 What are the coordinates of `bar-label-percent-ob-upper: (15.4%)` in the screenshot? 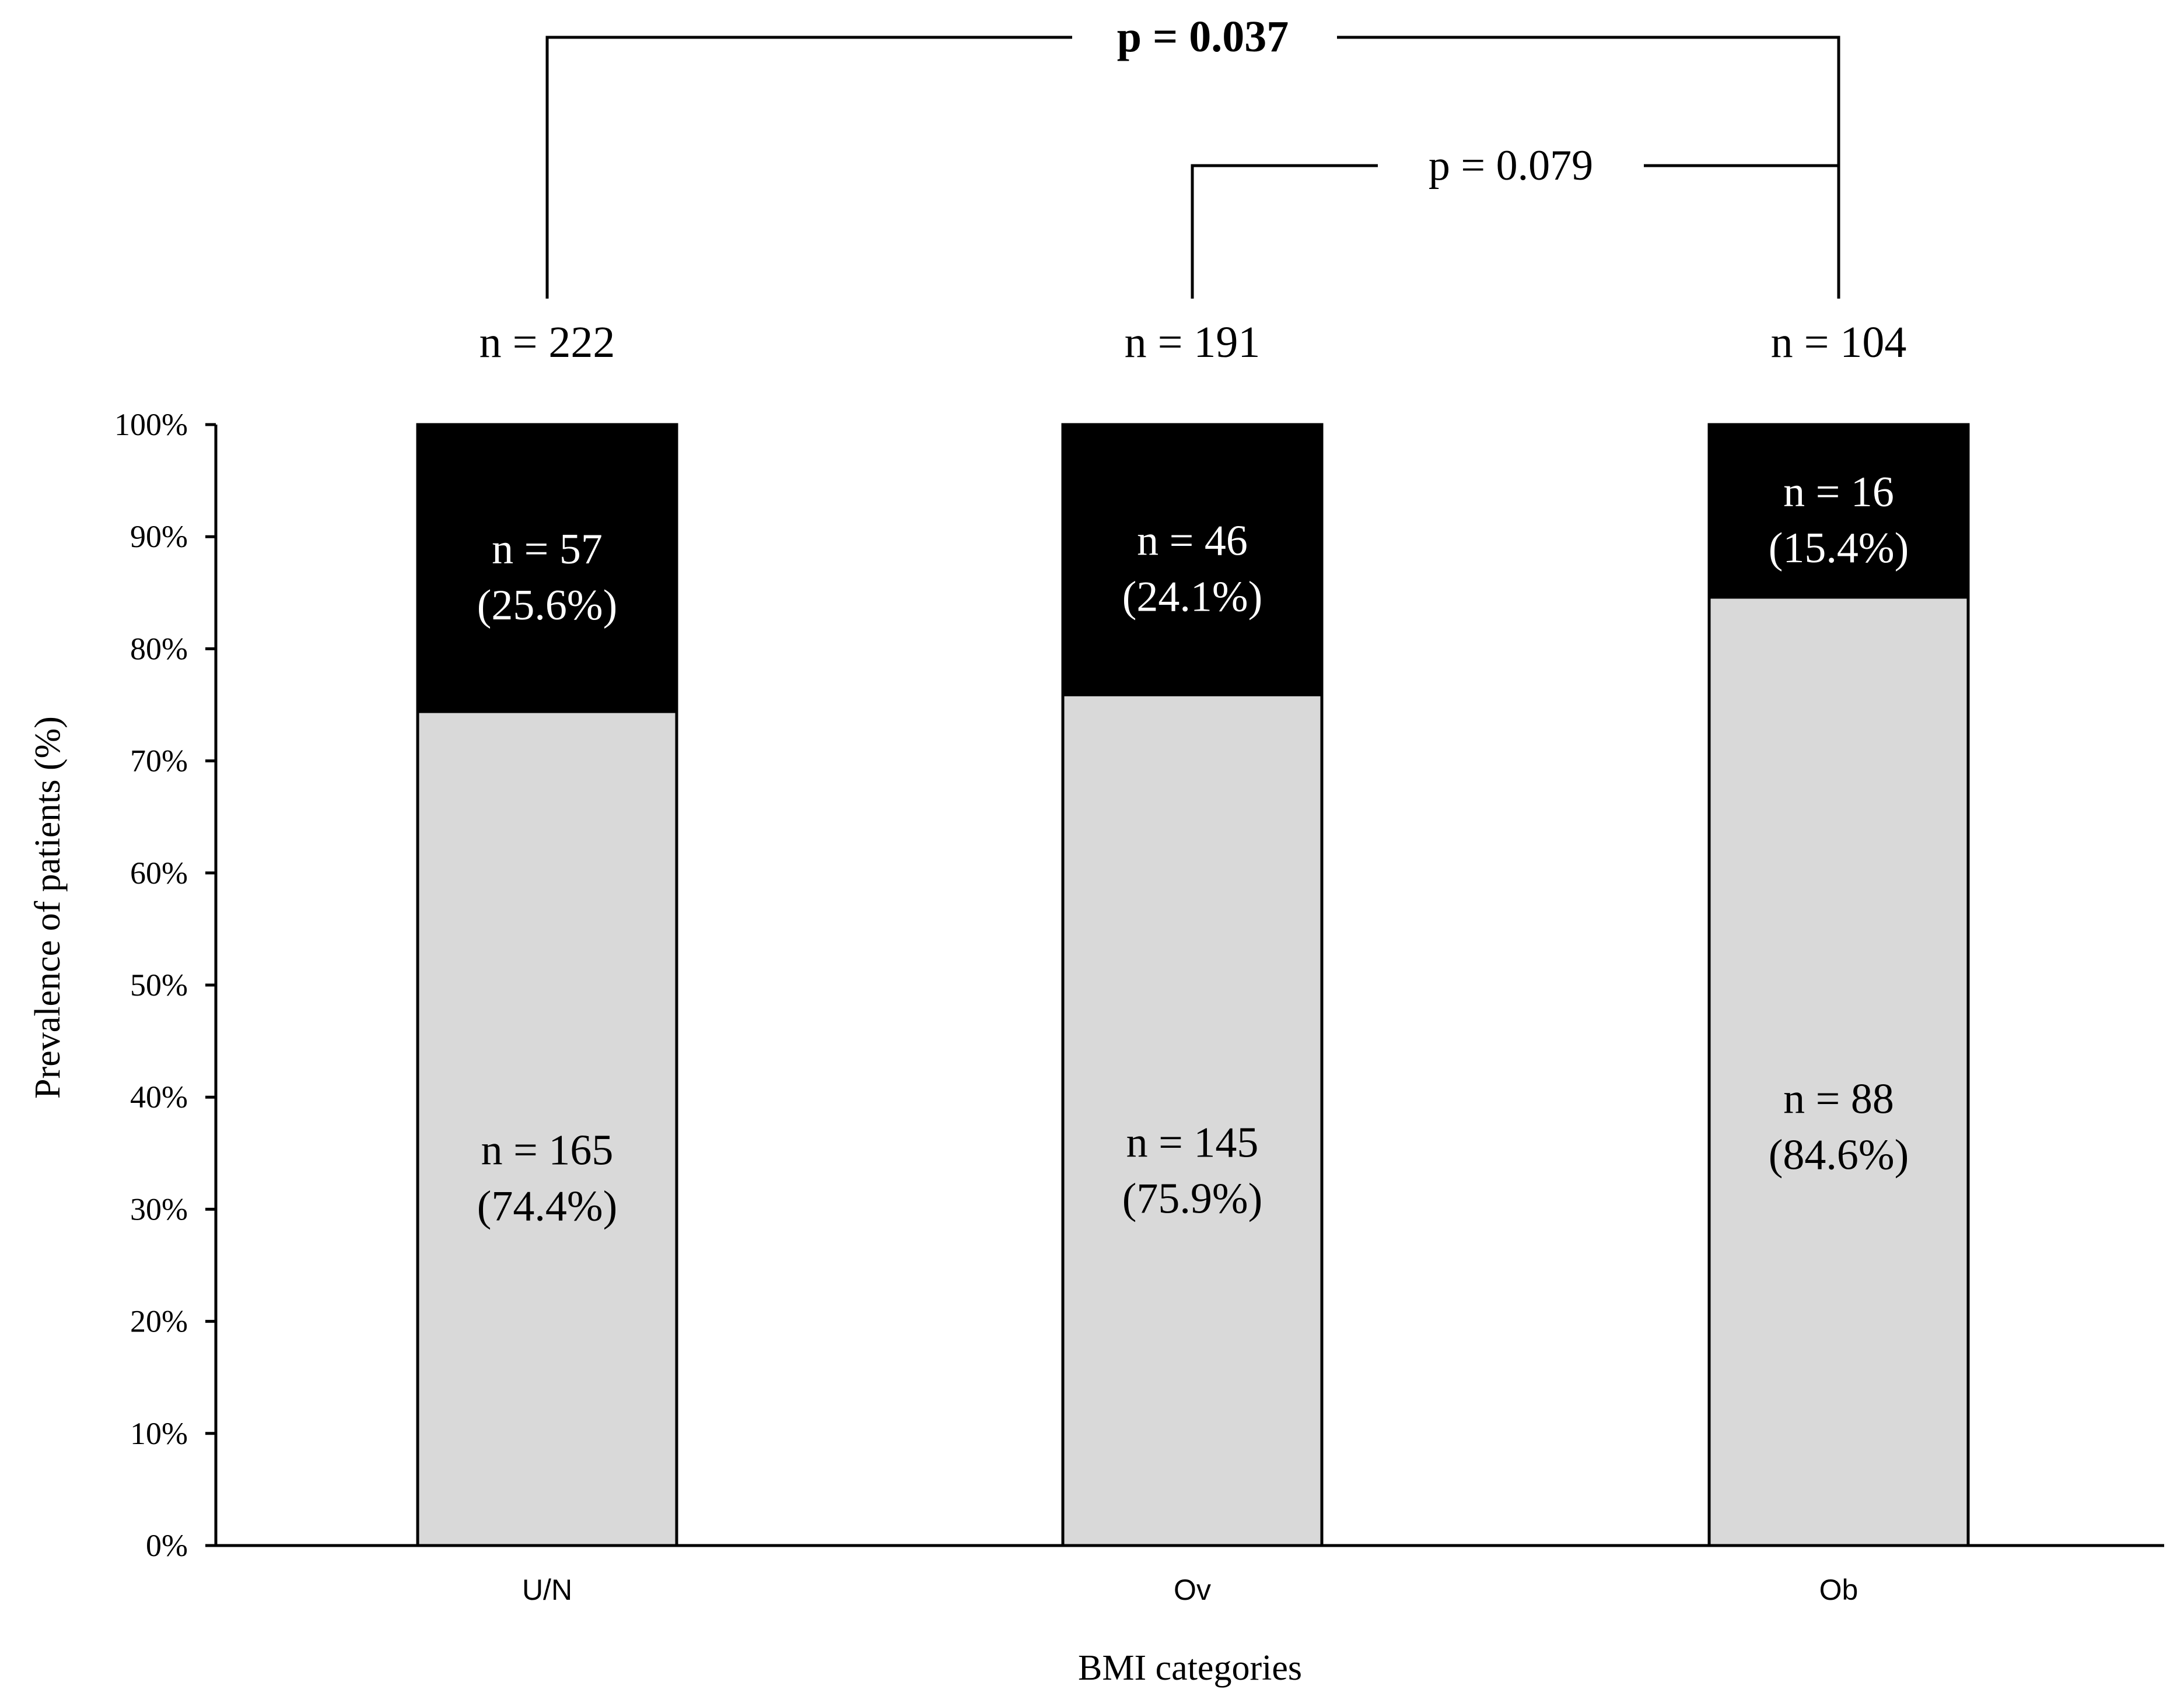 It's located at (1839, 548).